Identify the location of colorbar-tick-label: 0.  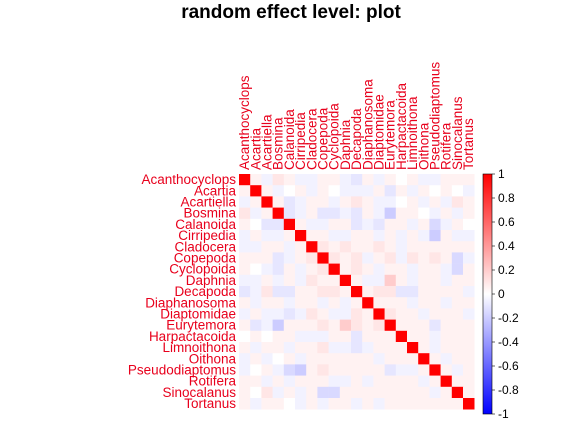
(501, 294).